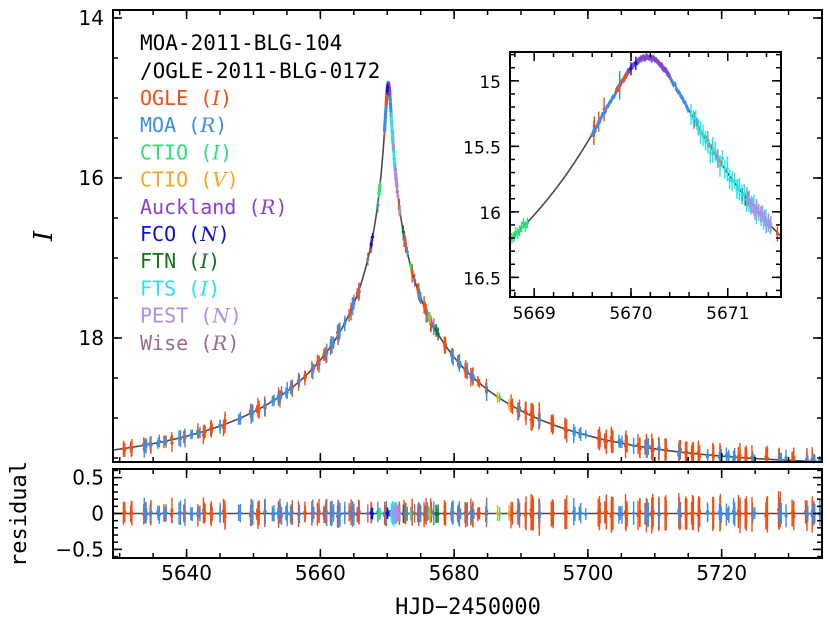 The height and width of the screenshot is (627, 830). Describe the element at coordinates (185, 234) in the screenshot. I see `legend-entry-fco-n: FCO (N)` at that location.